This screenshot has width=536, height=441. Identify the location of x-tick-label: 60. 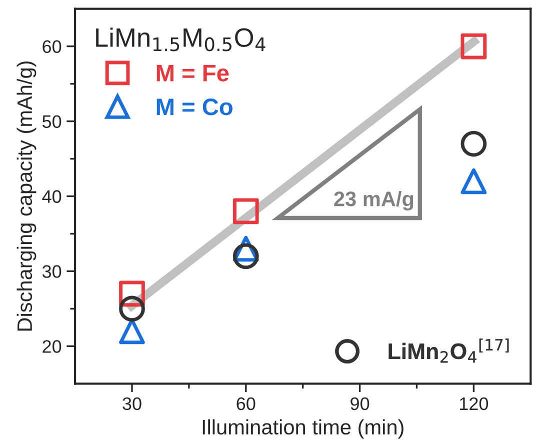
(246, 403).